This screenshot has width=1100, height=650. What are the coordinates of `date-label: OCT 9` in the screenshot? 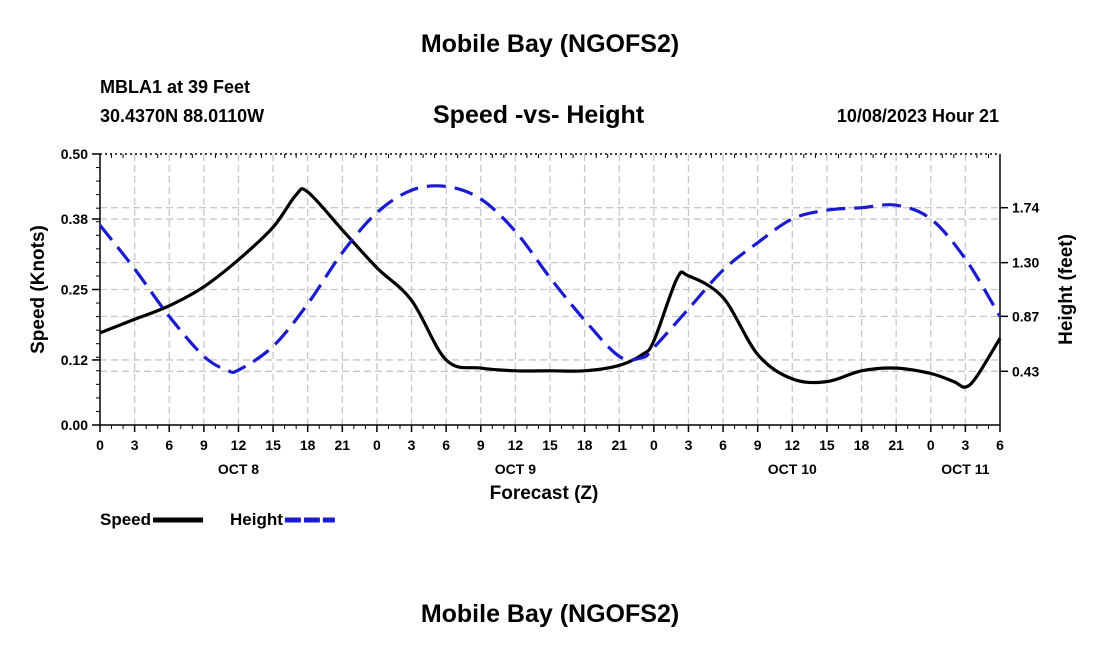 It's located at (515, 469).